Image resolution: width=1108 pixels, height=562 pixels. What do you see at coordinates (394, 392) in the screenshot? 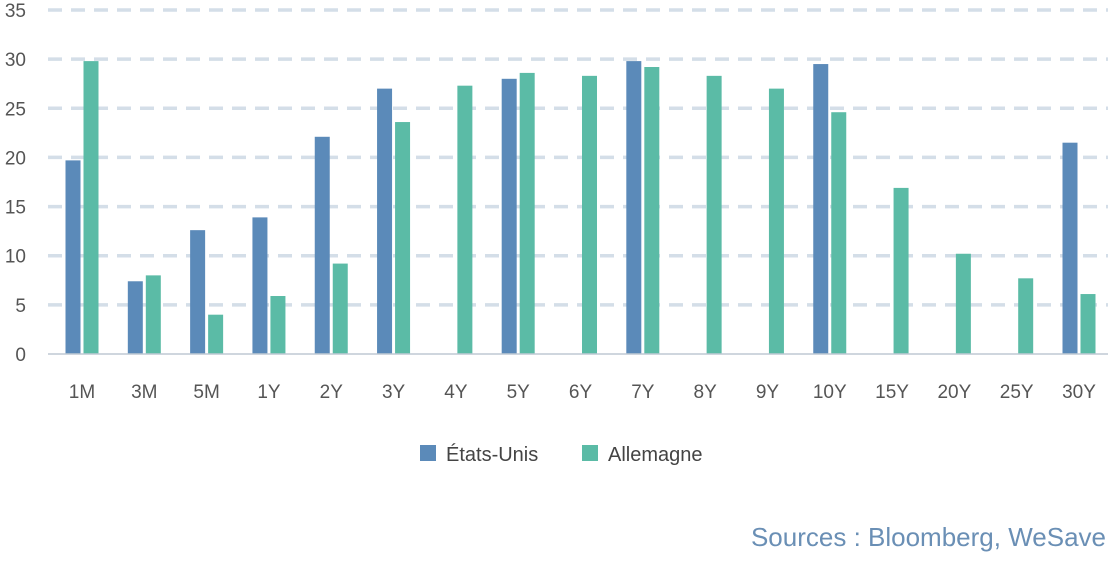
I see `x-tick-label: 3Y` at bounding box center [394, 392].